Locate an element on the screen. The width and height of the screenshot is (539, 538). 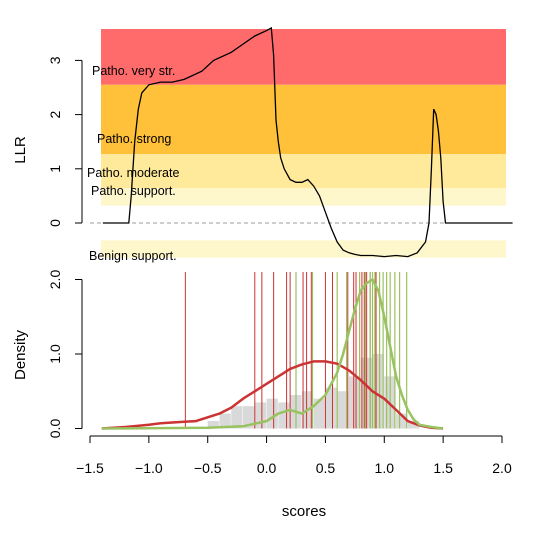
x-tick-label-6: 1.5 is located at coordinates (443, 468).